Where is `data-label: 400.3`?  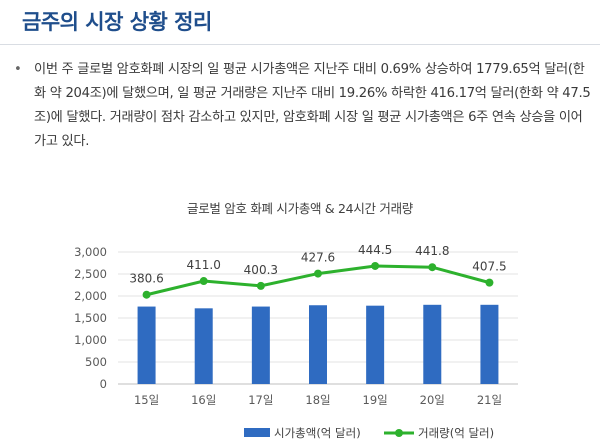
data-label: 400.3 is located at coordinates (261, 270).